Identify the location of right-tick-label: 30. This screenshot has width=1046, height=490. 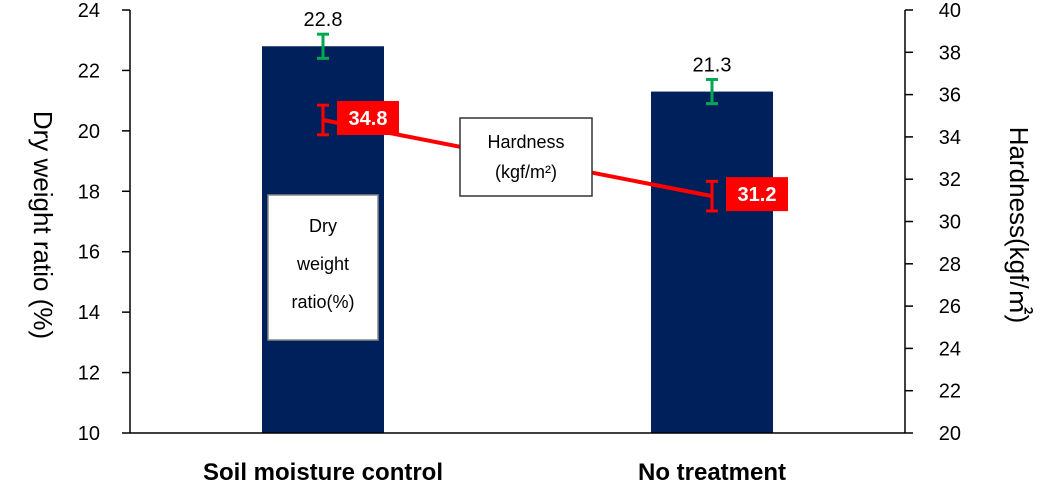
(950, 223).